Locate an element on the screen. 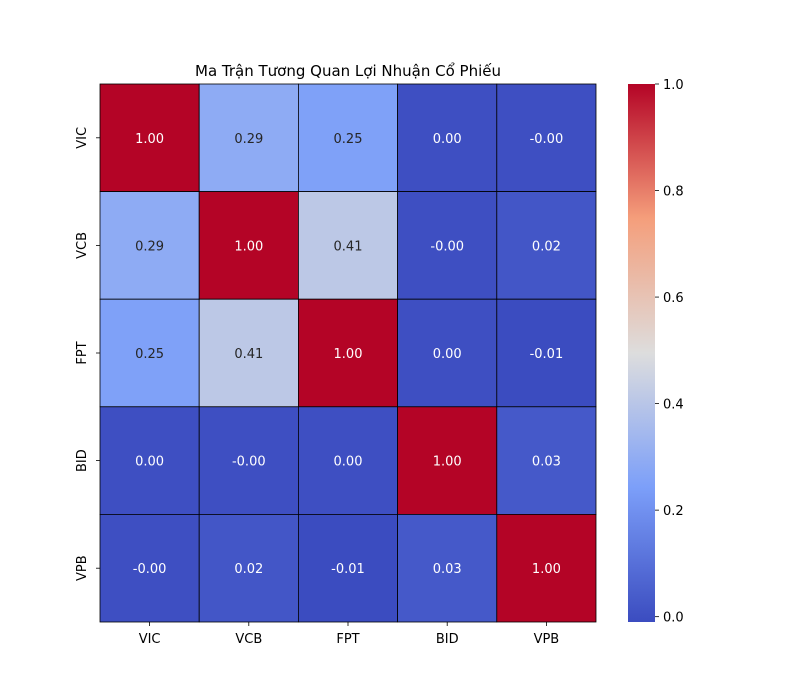 Image resolution: width=800 pixels, height=700 pixels. x-tick-label: VIC is located at coordinates (150, 639).